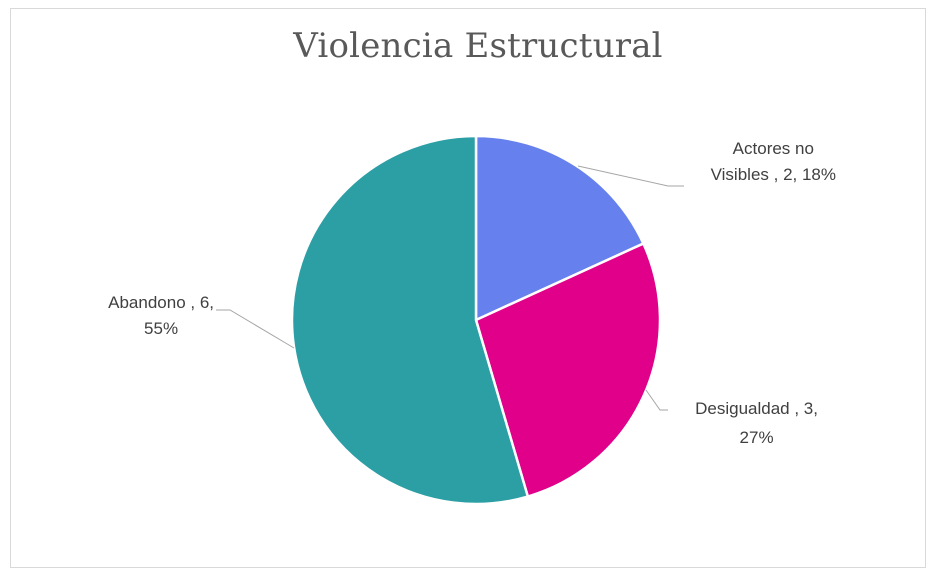  Describe the element at coordinates (161, 315) in the screenshot. I see `data-label: Abandono , 6, 55%` at that location.